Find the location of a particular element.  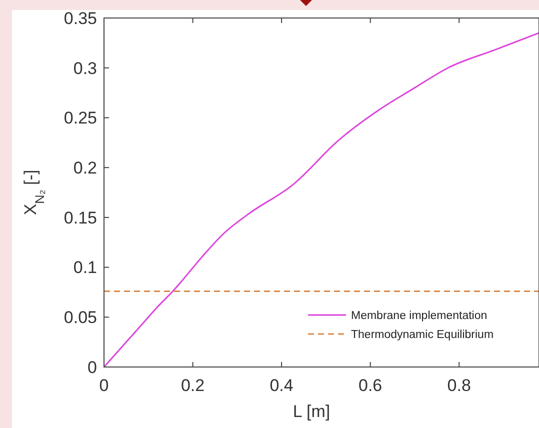

y-tick-label: 0.35 is located at coordinates (80, 18).